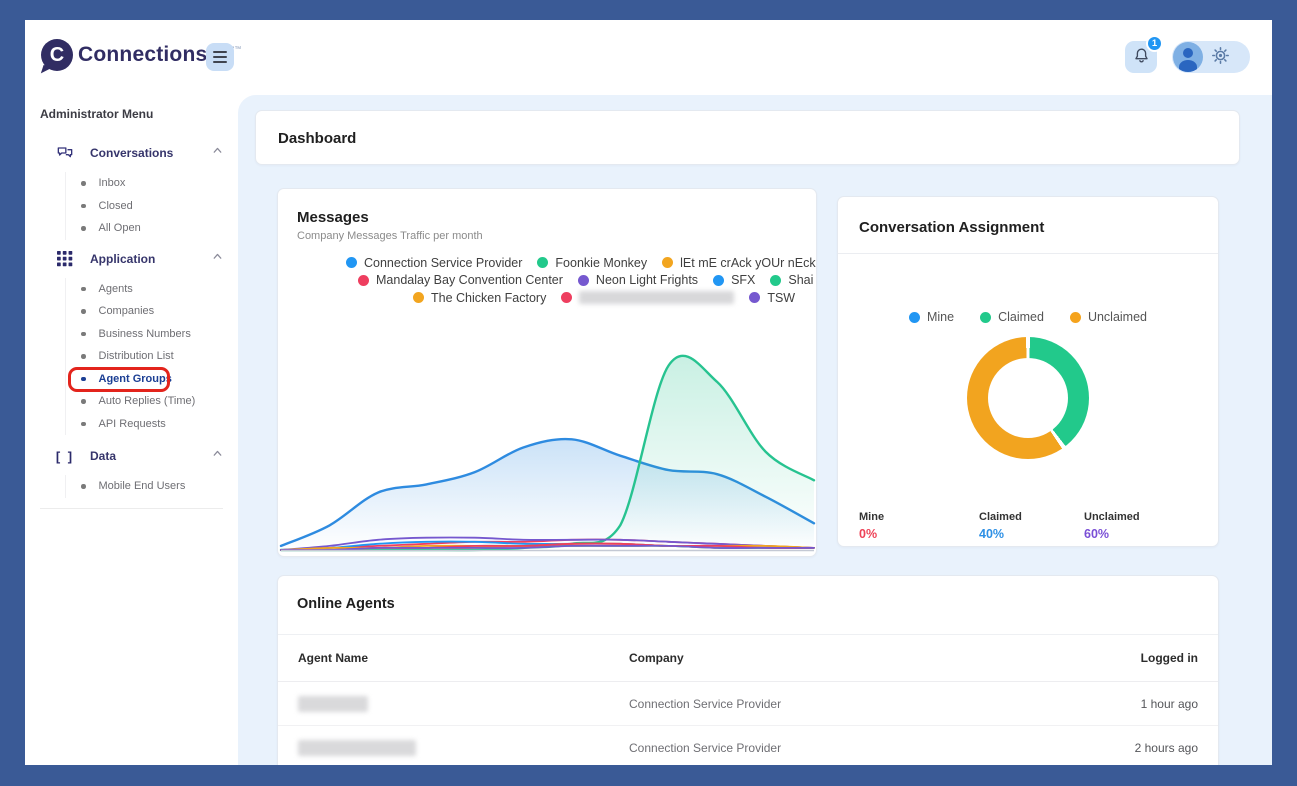 The width and height of the screenshot is (1297, 786). What do you see at coordinates (1097, 534) in the screenshot?
I see `stat-value: 60%` at bounding box center [1097, 534].